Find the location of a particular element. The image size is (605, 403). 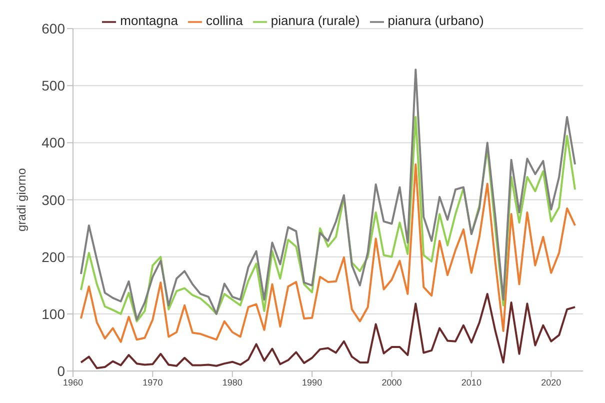

x-tick-label: 1980 is located at coordinates (232, 382).